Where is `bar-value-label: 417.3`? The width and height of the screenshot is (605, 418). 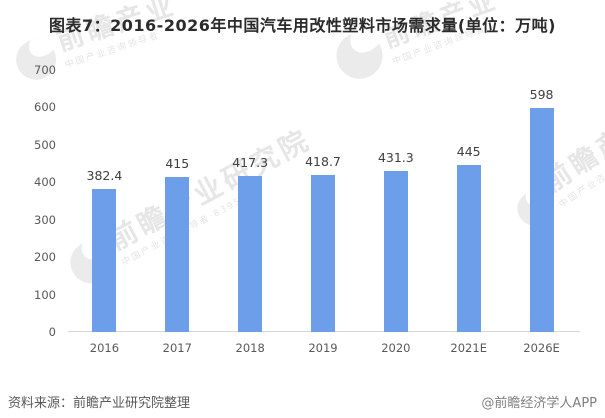
bar-value-label: 417.3 is located at coordinates (250, 162).